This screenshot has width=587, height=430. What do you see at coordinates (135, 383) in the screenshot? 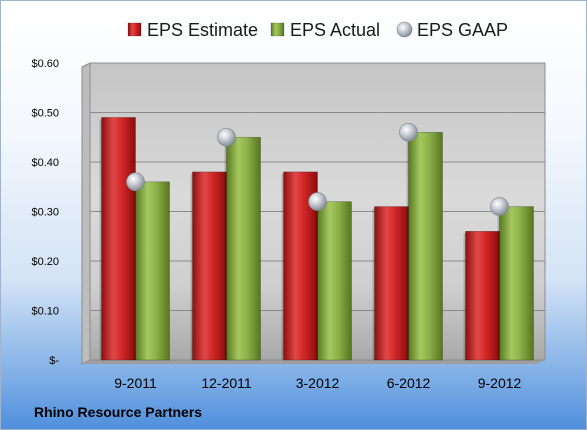
I see `x-tick-label: 9-2011` at bounding box center [135, 383].